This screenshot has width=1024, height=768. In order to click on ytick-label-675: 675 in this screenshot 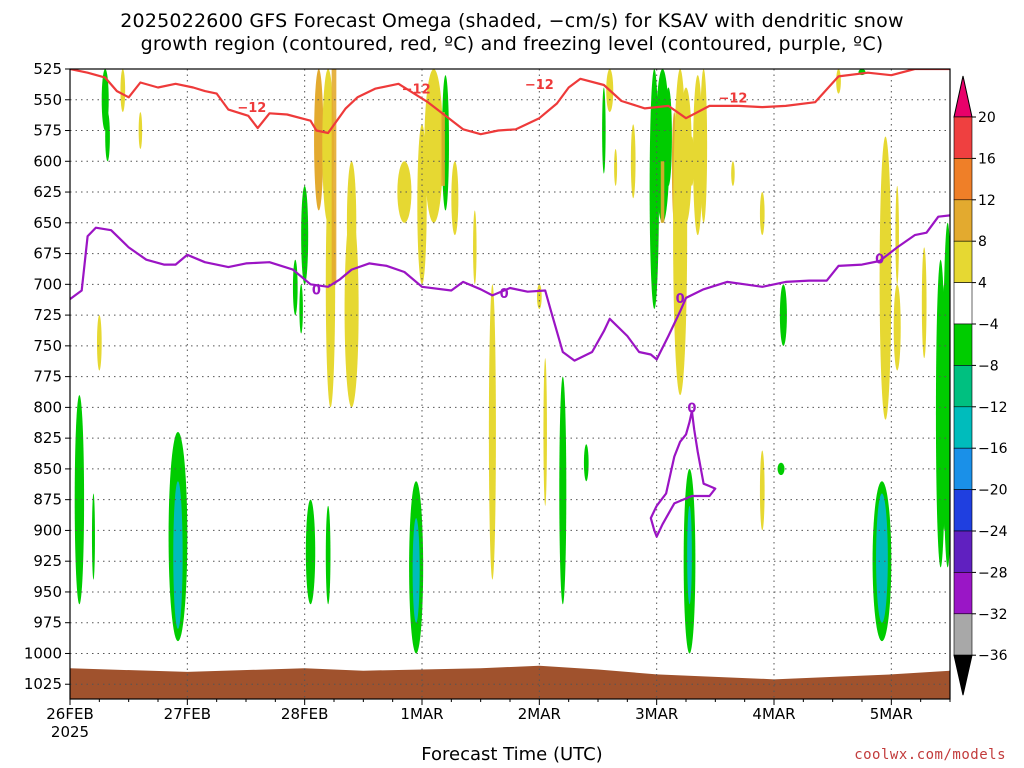, I will do `click(47, 254)`.